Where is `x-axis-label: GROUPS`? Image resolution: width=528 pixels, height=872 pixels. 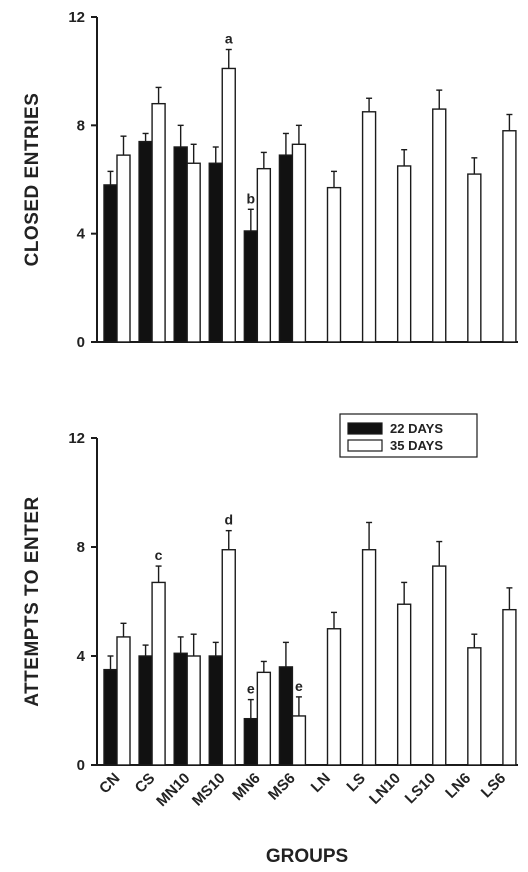
x-axis-label: GROUPS is located at coordinates (307, 856).